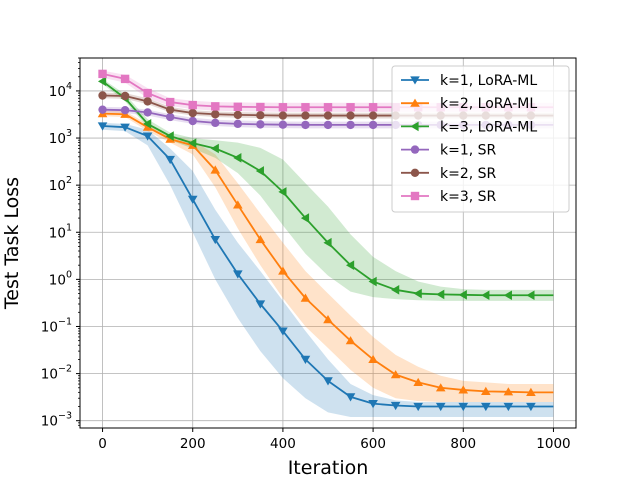  Describe the element at coordinates (56, 373) in the screenshot. I see `y-tick-label: 10⁻²` at that location.